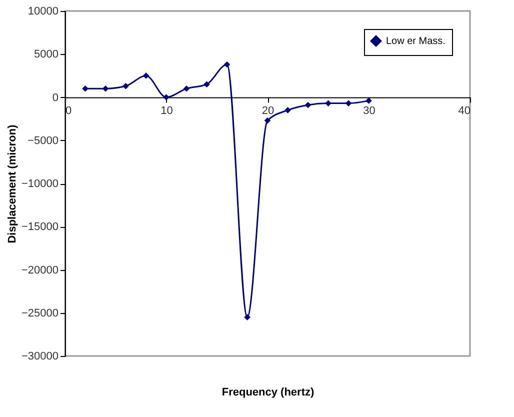  I want to click on y-axis-title: Displacement (micron), so click(12, 184).